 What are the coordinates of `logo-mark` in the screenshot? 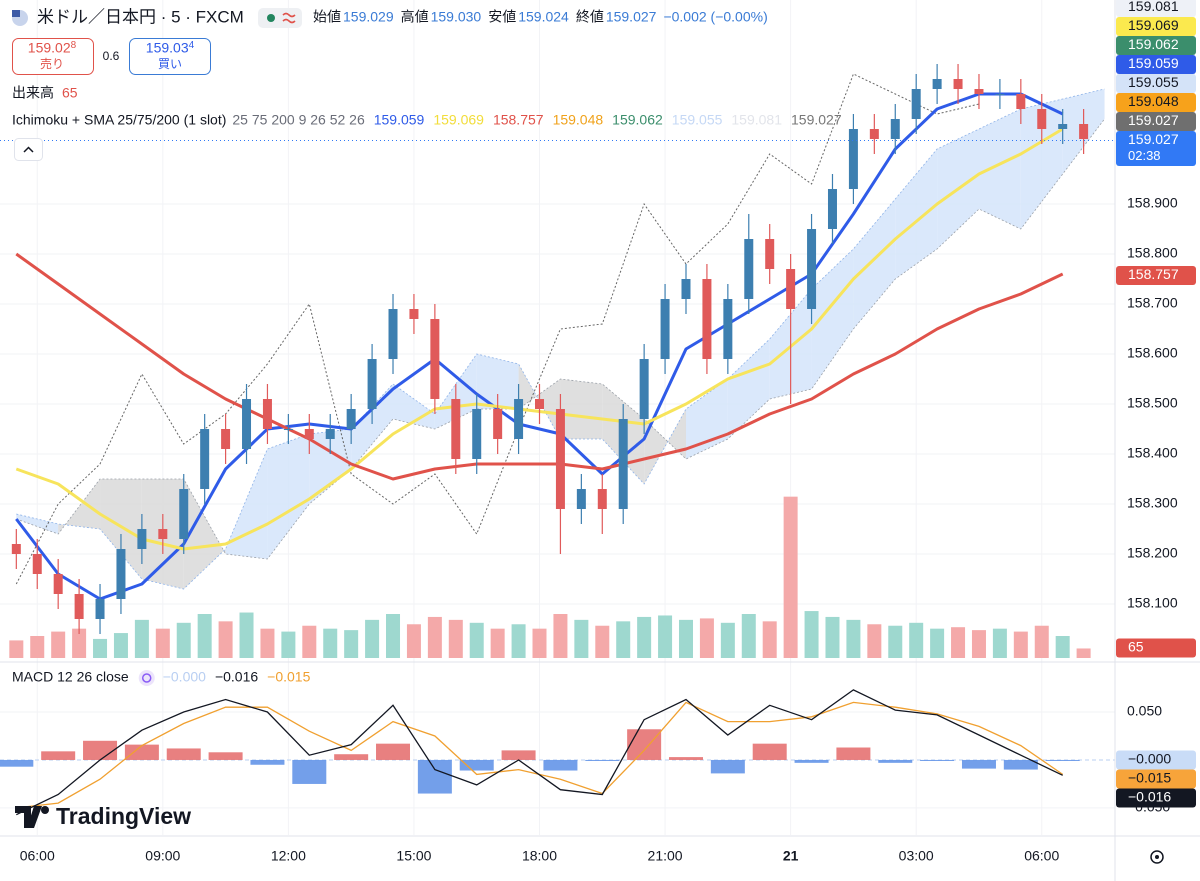 It's located at (45, 810).